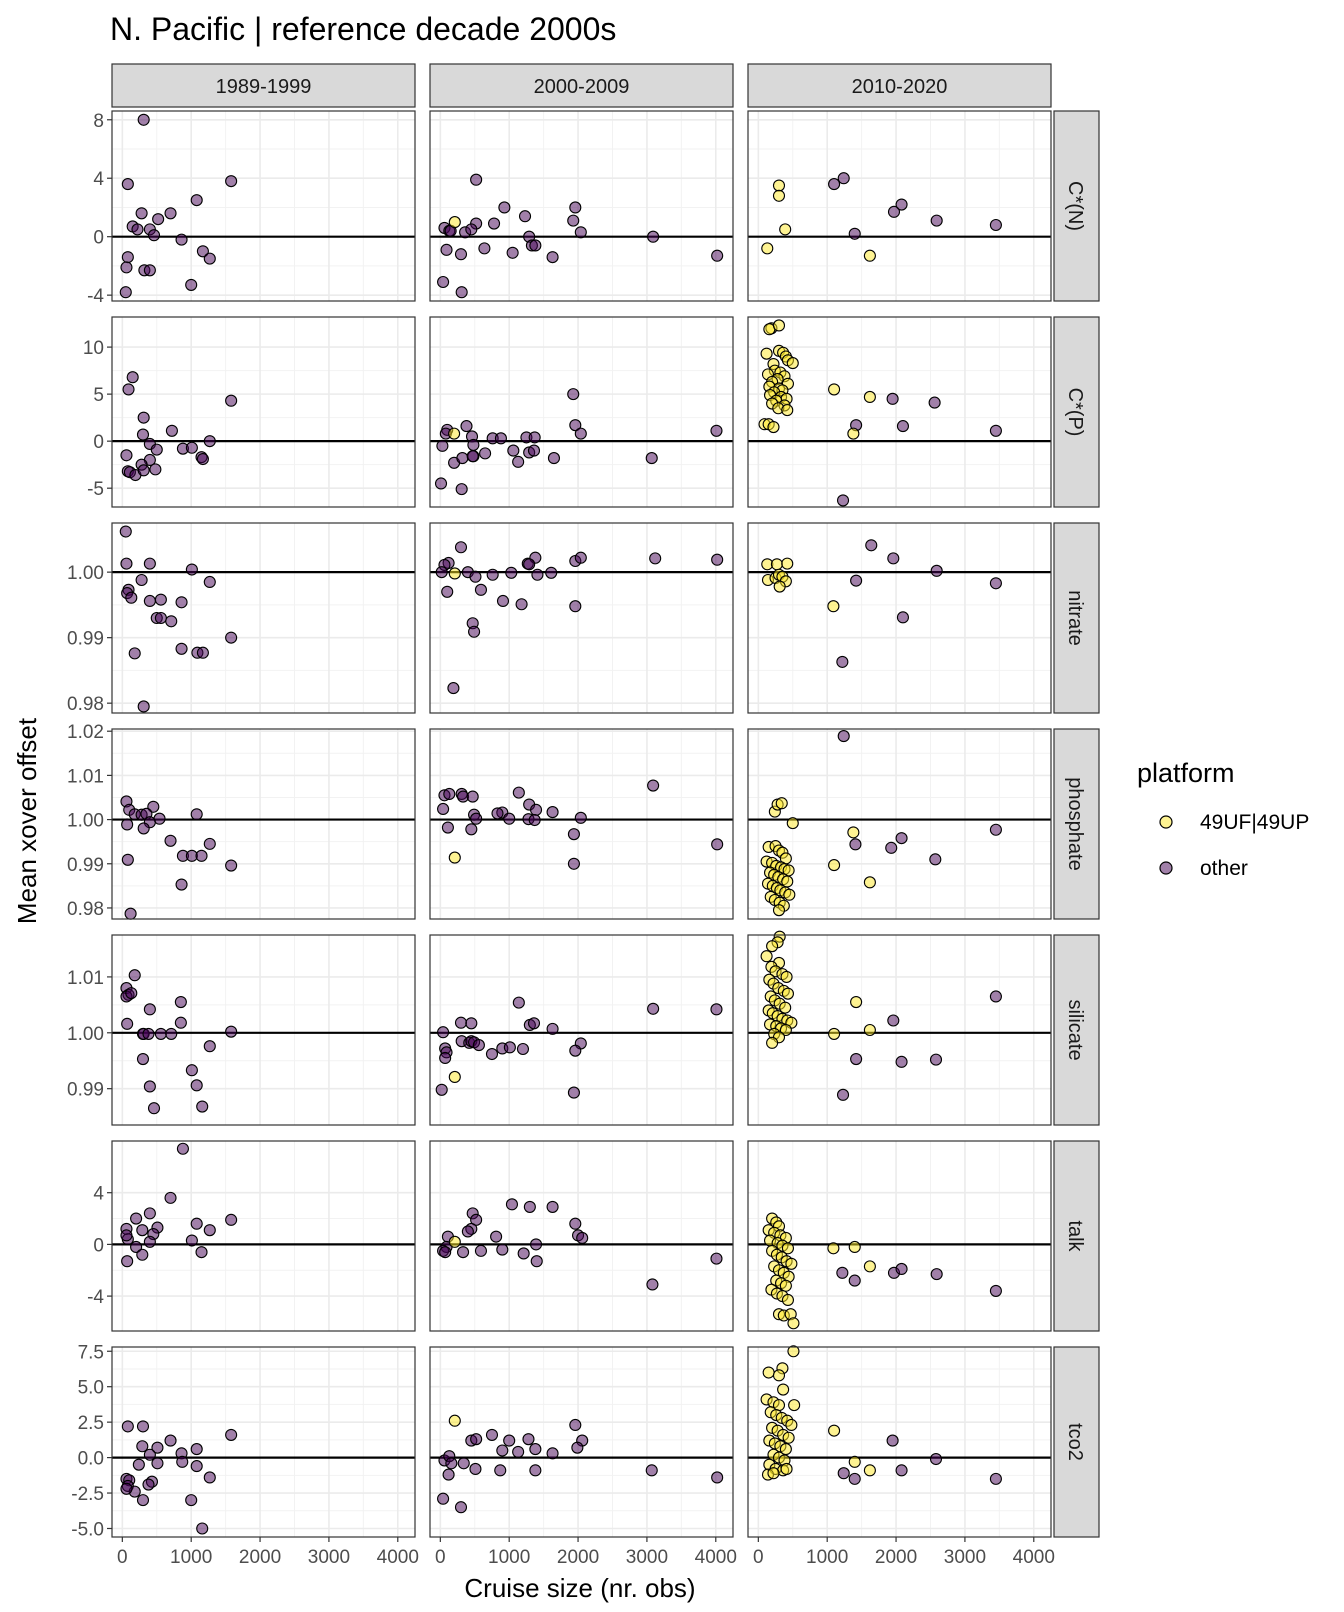 The height and width of the screenshot is (1612, 1344). What do you see at coordinates (264, 87) in the screenshot?
I see `column-strip-label: 1989-1999` at bounding box center [264, 87].